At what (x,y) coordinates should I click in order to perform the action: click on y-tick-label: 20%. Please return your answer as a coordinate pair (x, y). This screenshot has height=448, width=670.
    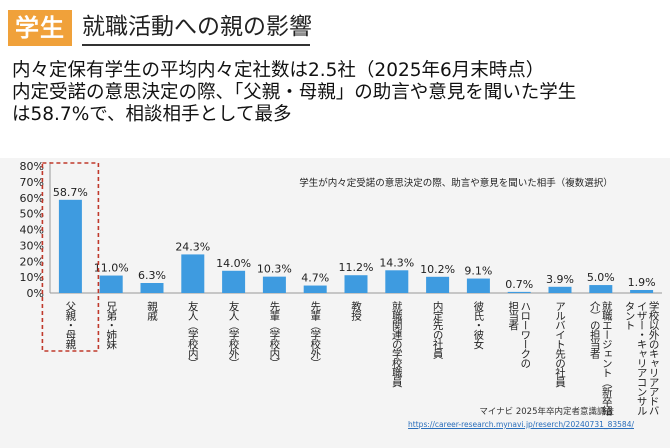
    Looking at the image, I should click on (32, 261).